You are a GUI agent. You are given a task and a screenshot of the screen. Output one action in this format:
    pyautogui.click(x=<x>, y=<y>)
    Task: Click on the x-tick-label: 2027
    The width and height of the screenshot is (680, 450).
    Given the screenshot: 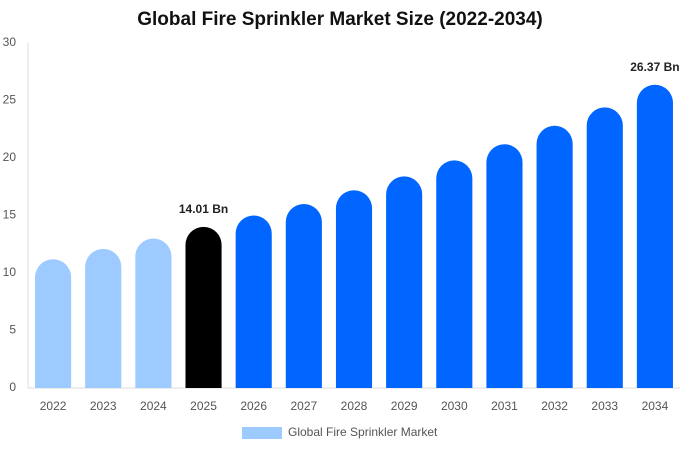 What is the action you would take?
    pyautogui.click(x=303, y=406)
    